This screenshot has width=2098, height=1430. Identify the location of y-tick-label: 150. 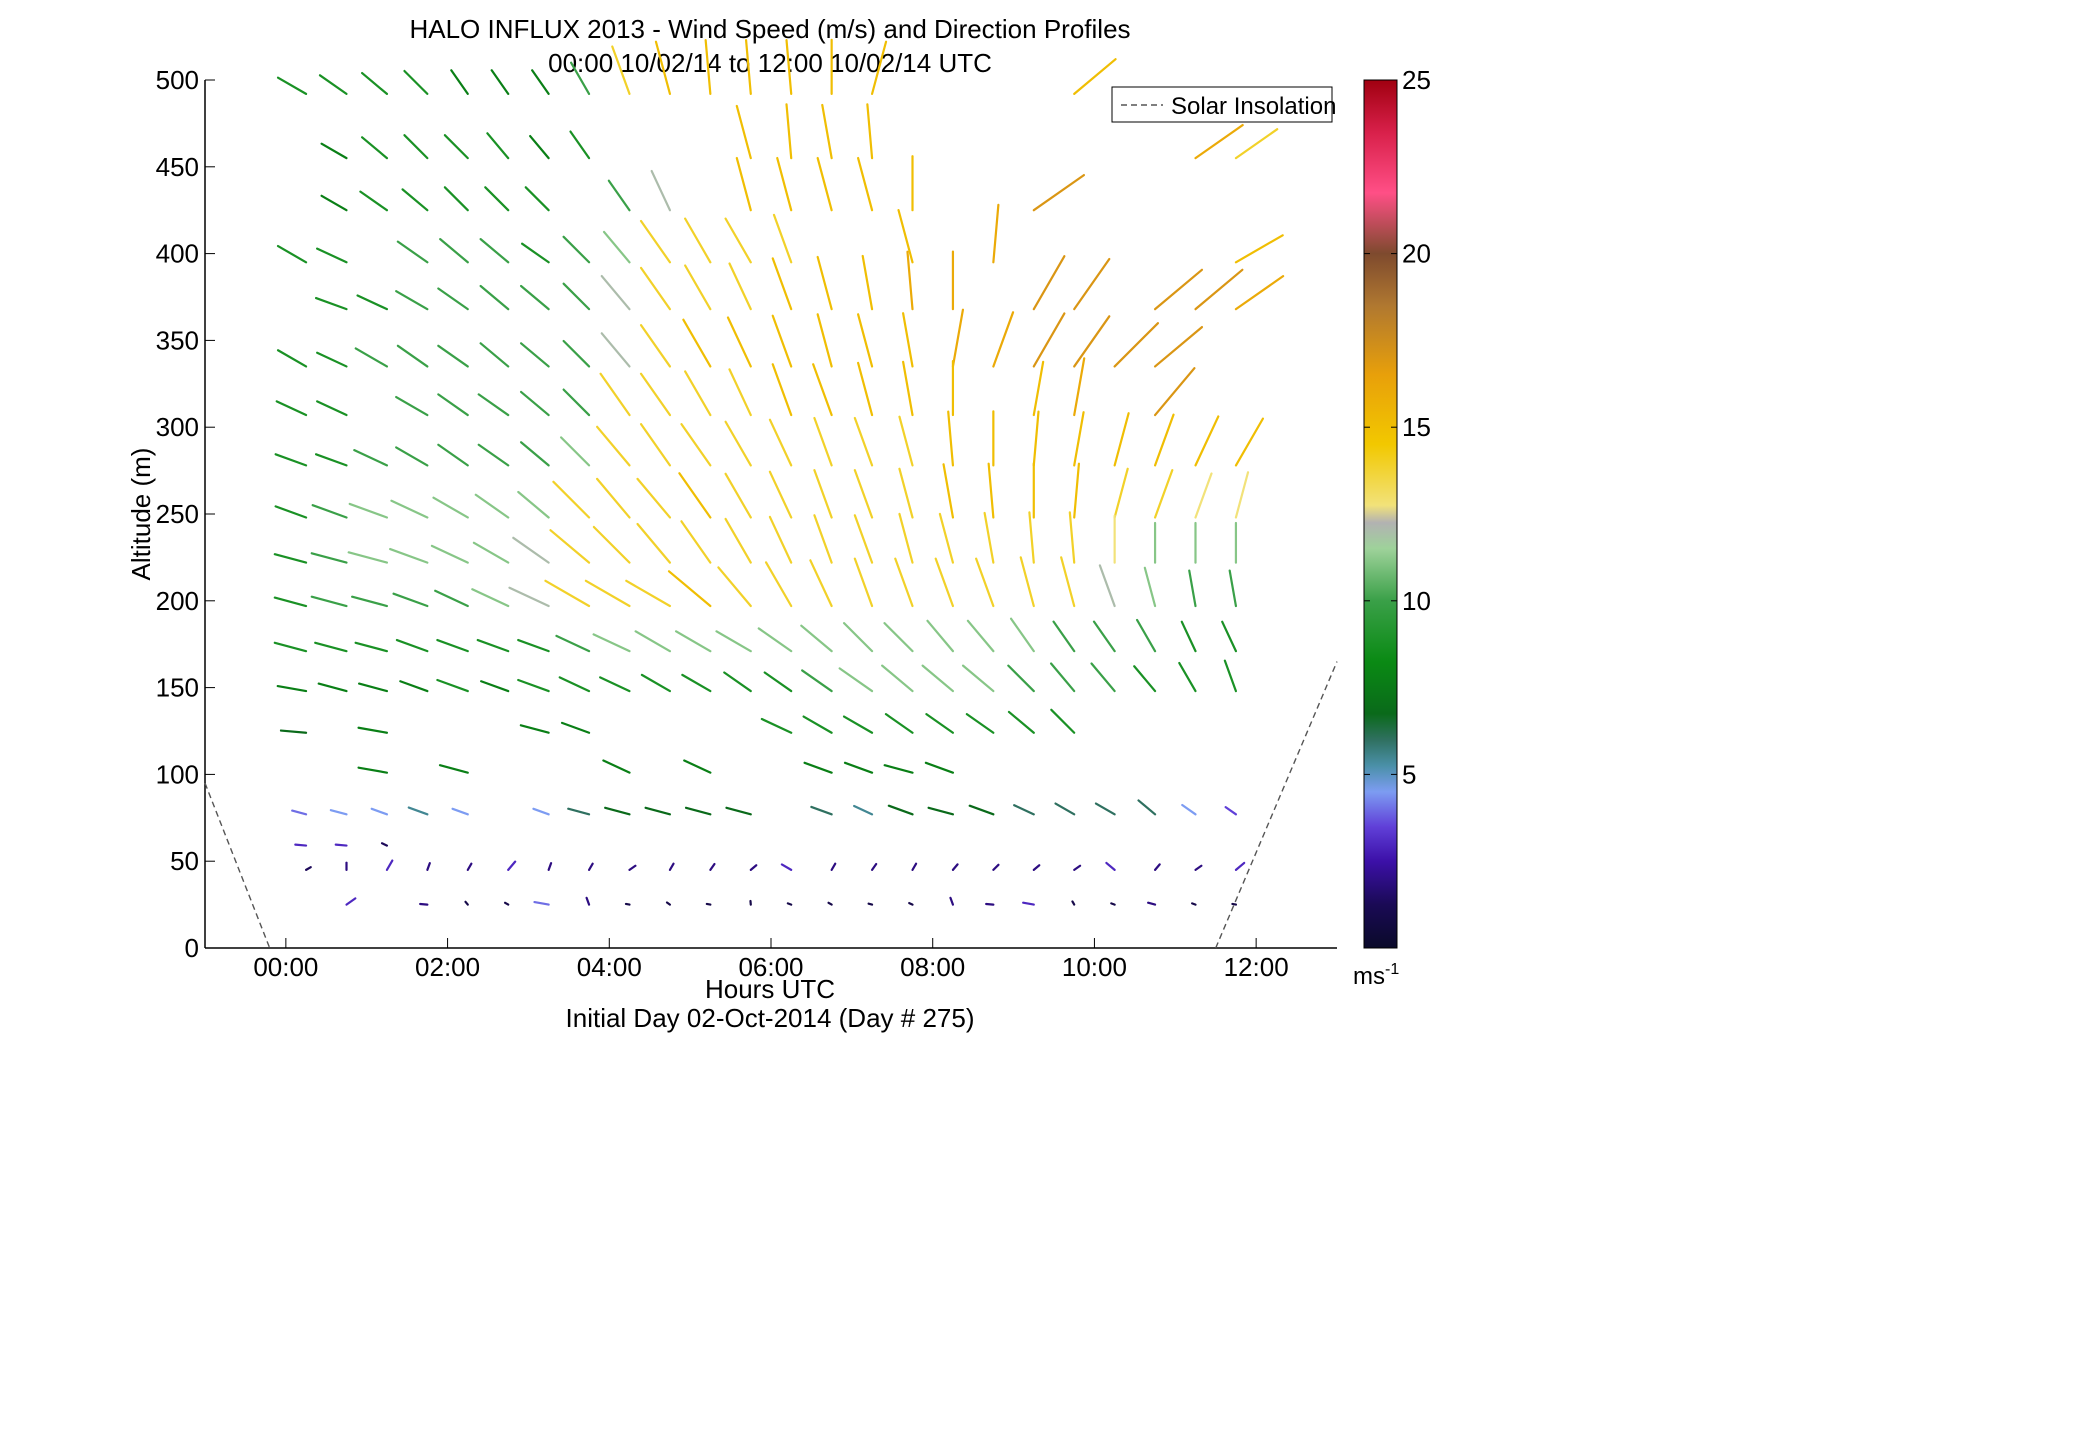
(177, 688).